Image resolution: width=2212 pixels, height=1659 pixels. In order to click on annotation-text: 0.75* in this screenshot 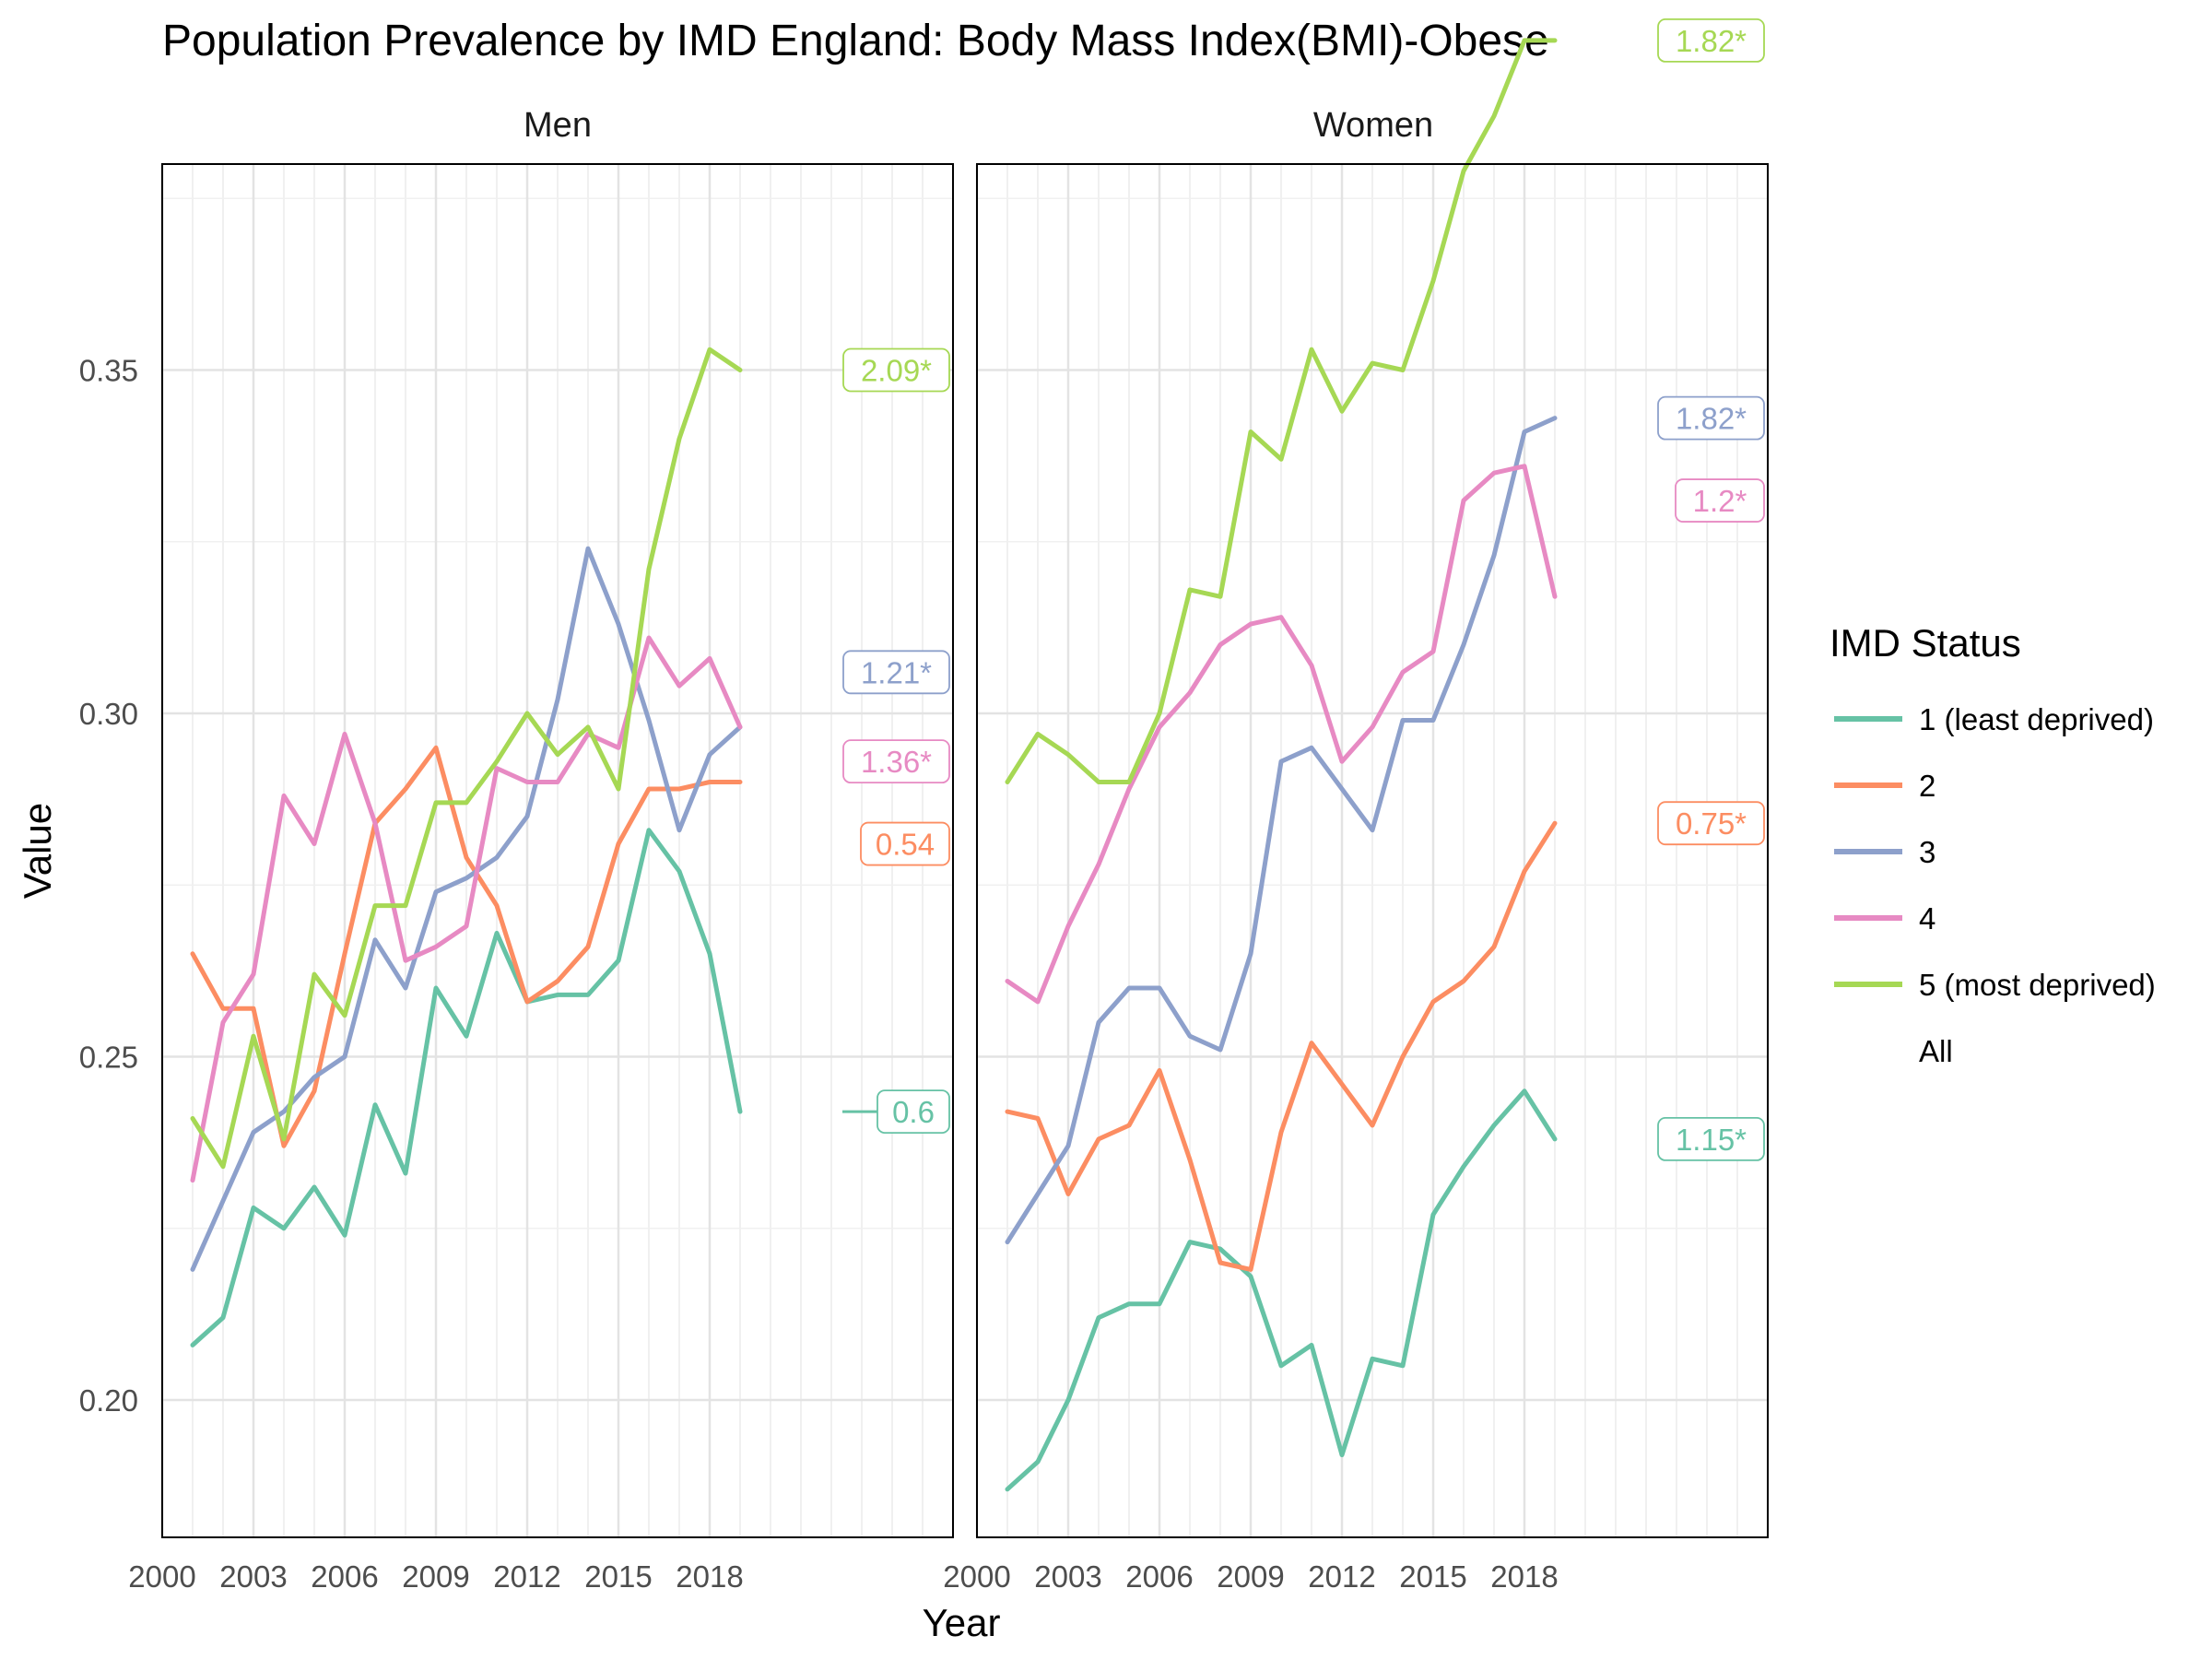, I will do `click(1711, 823)`.